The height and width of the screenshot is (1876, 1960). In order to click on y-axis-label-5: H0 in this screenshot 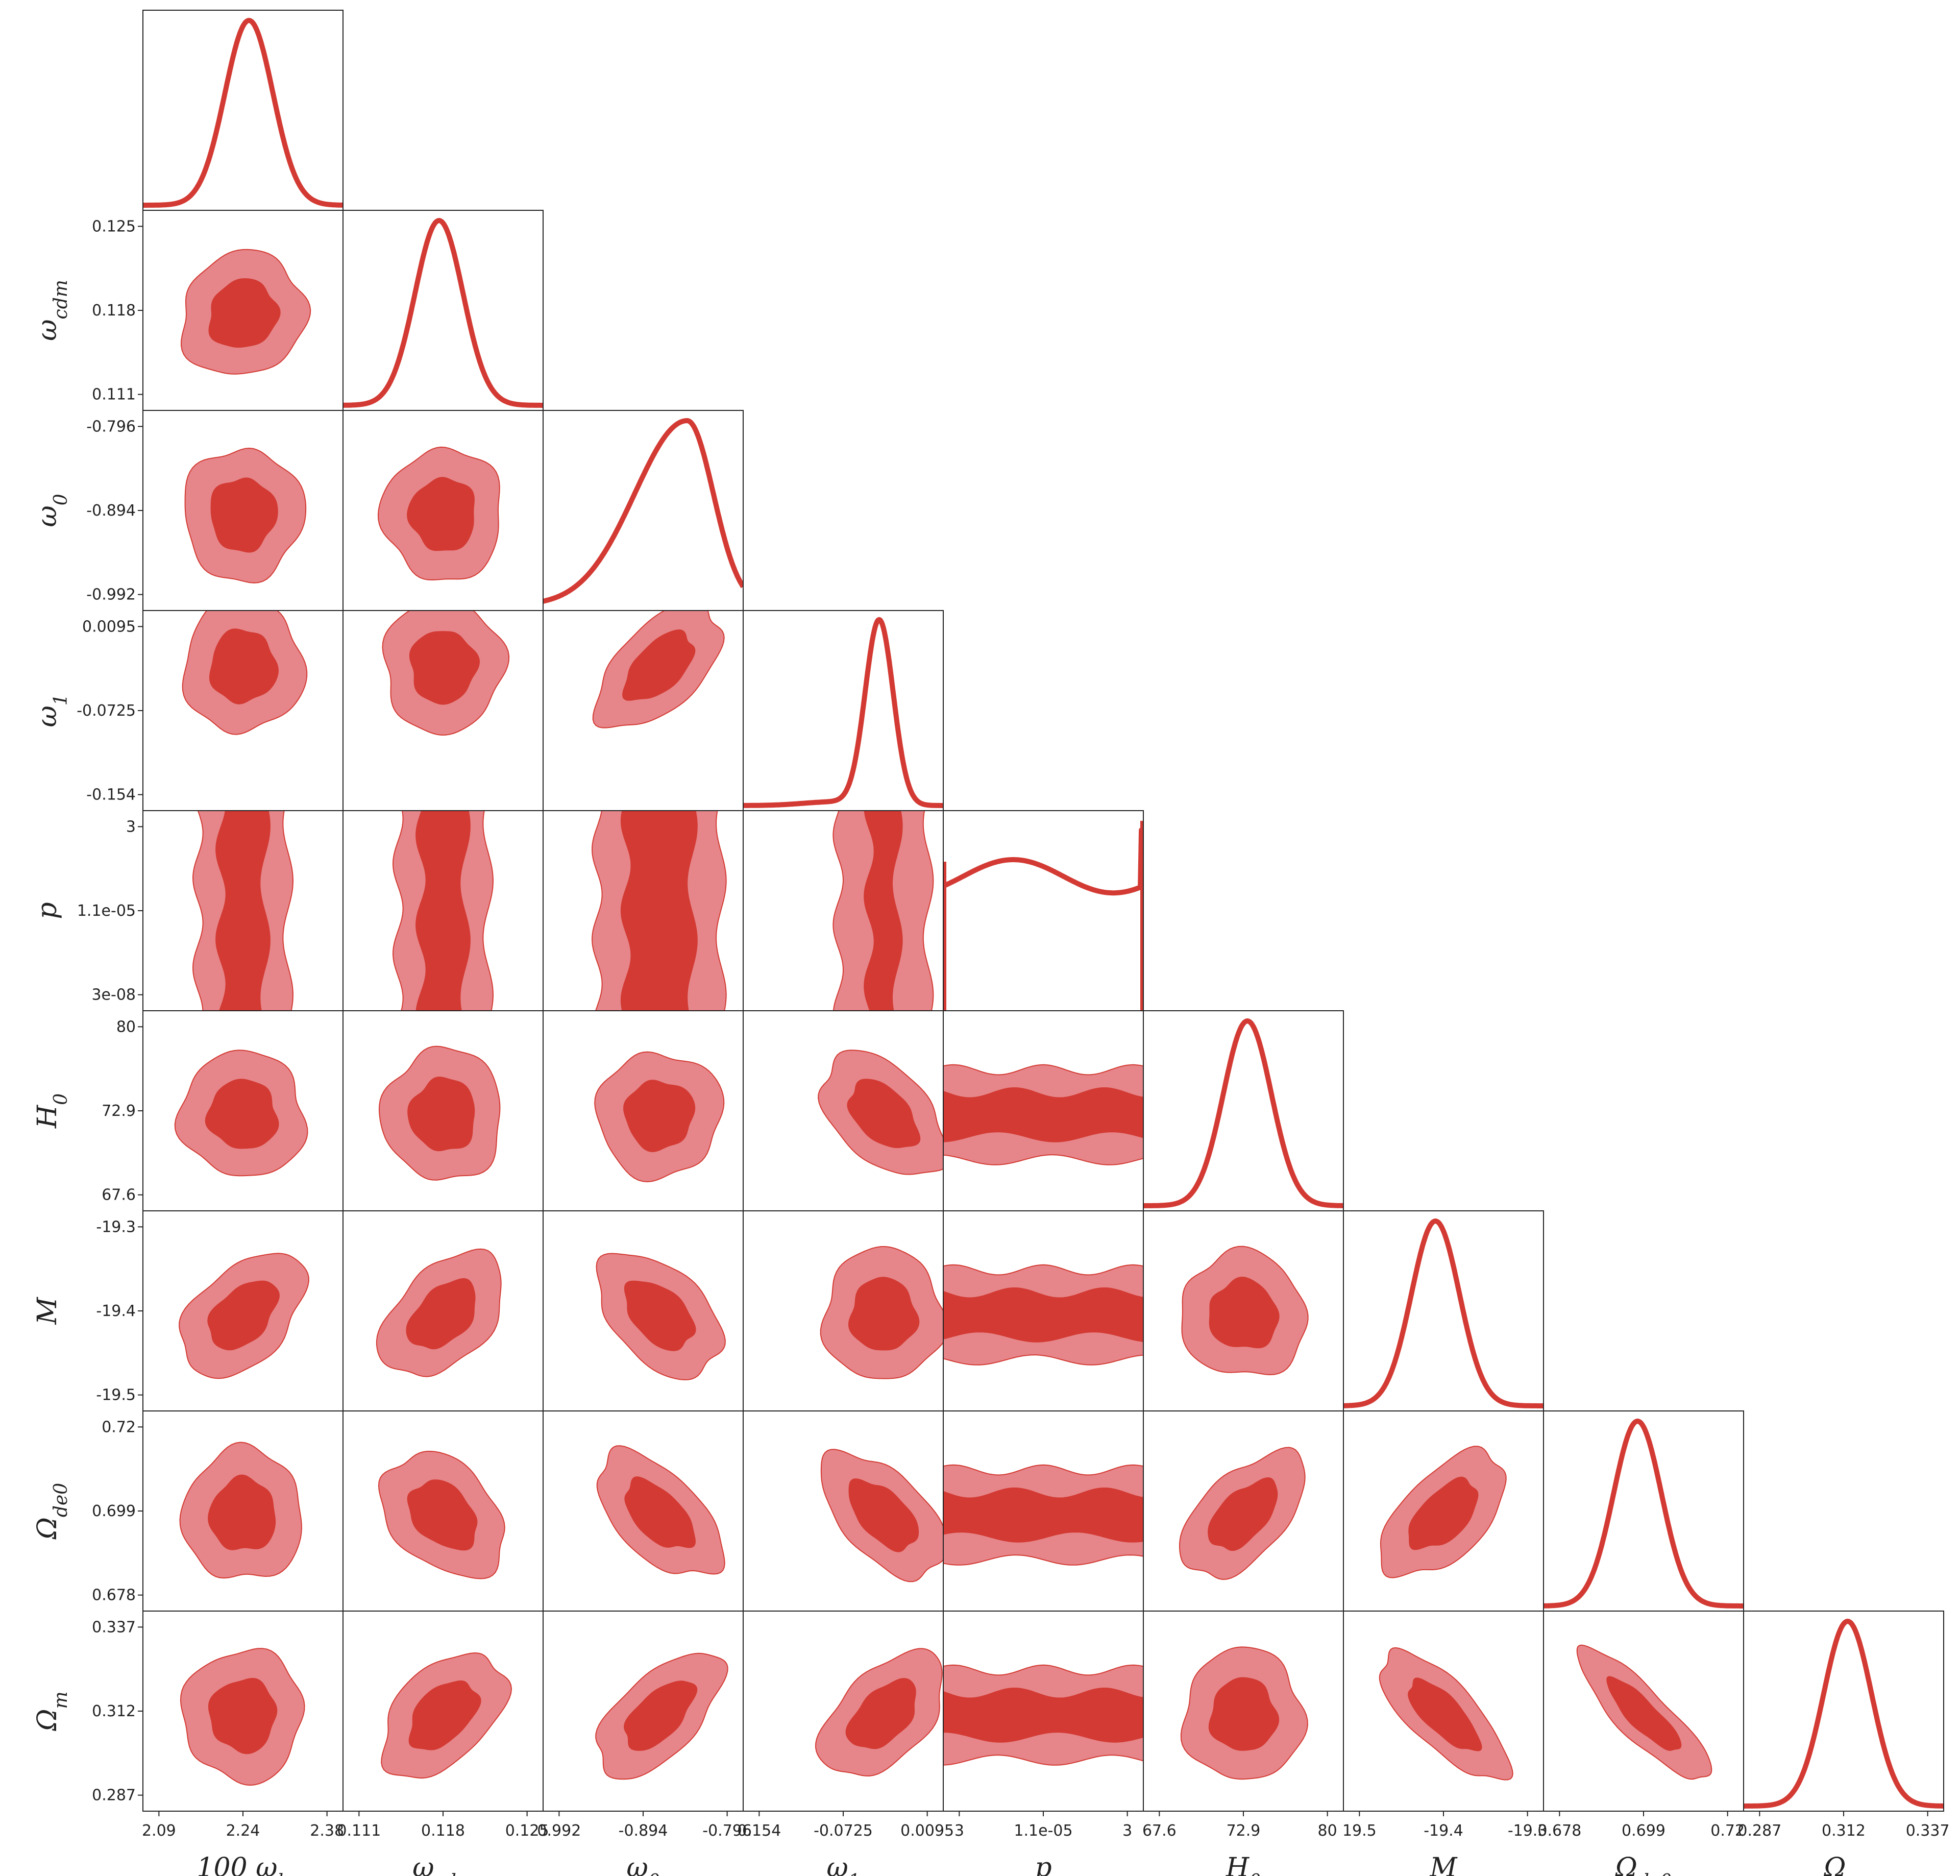, I will do `click(51, 1111)`.